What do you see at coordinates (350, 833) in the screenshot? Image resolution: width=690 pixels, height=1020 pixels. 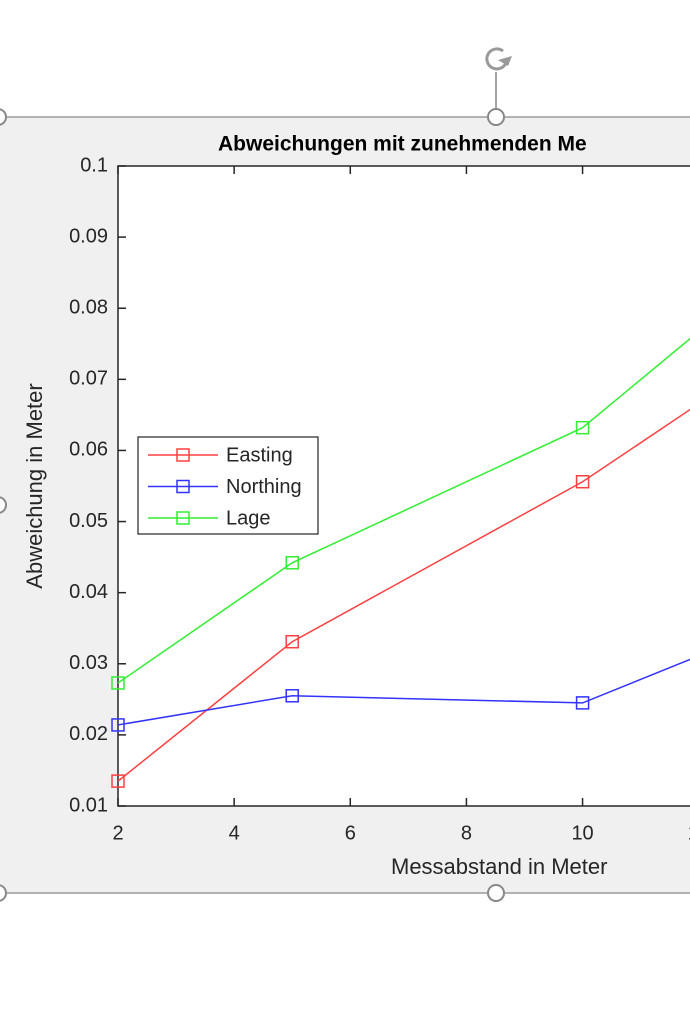 I see `x-tick-label: 6` at bounding box center [350, 833].